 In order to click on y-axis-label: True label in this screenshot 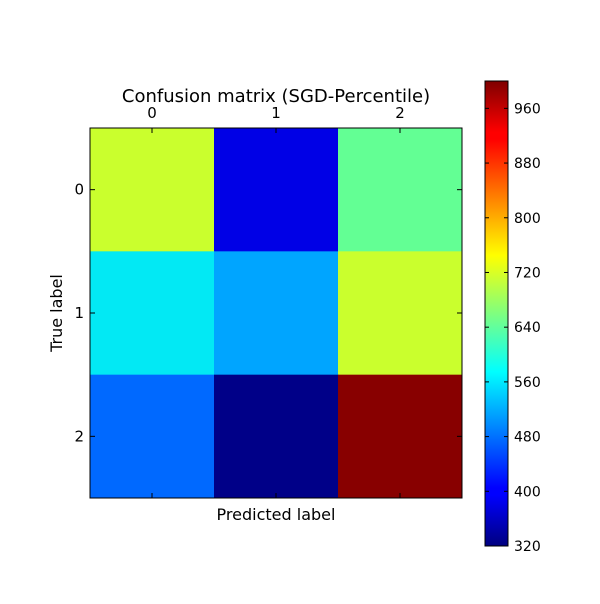, I will do `click(56, 313)`.